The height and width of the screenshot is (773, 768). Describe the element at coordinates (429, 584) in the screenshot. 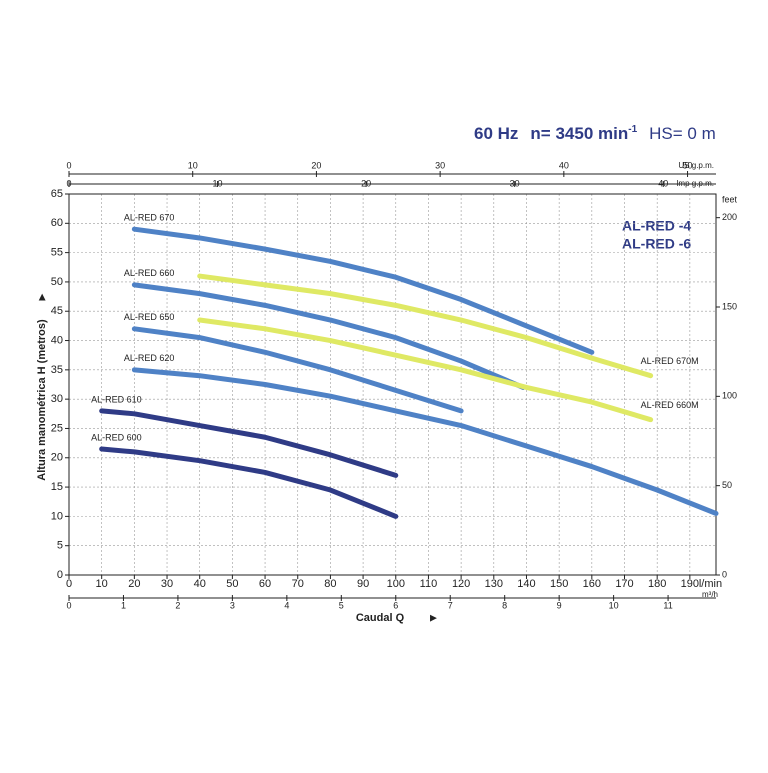

I see `x-tick-label: 110` at that location.